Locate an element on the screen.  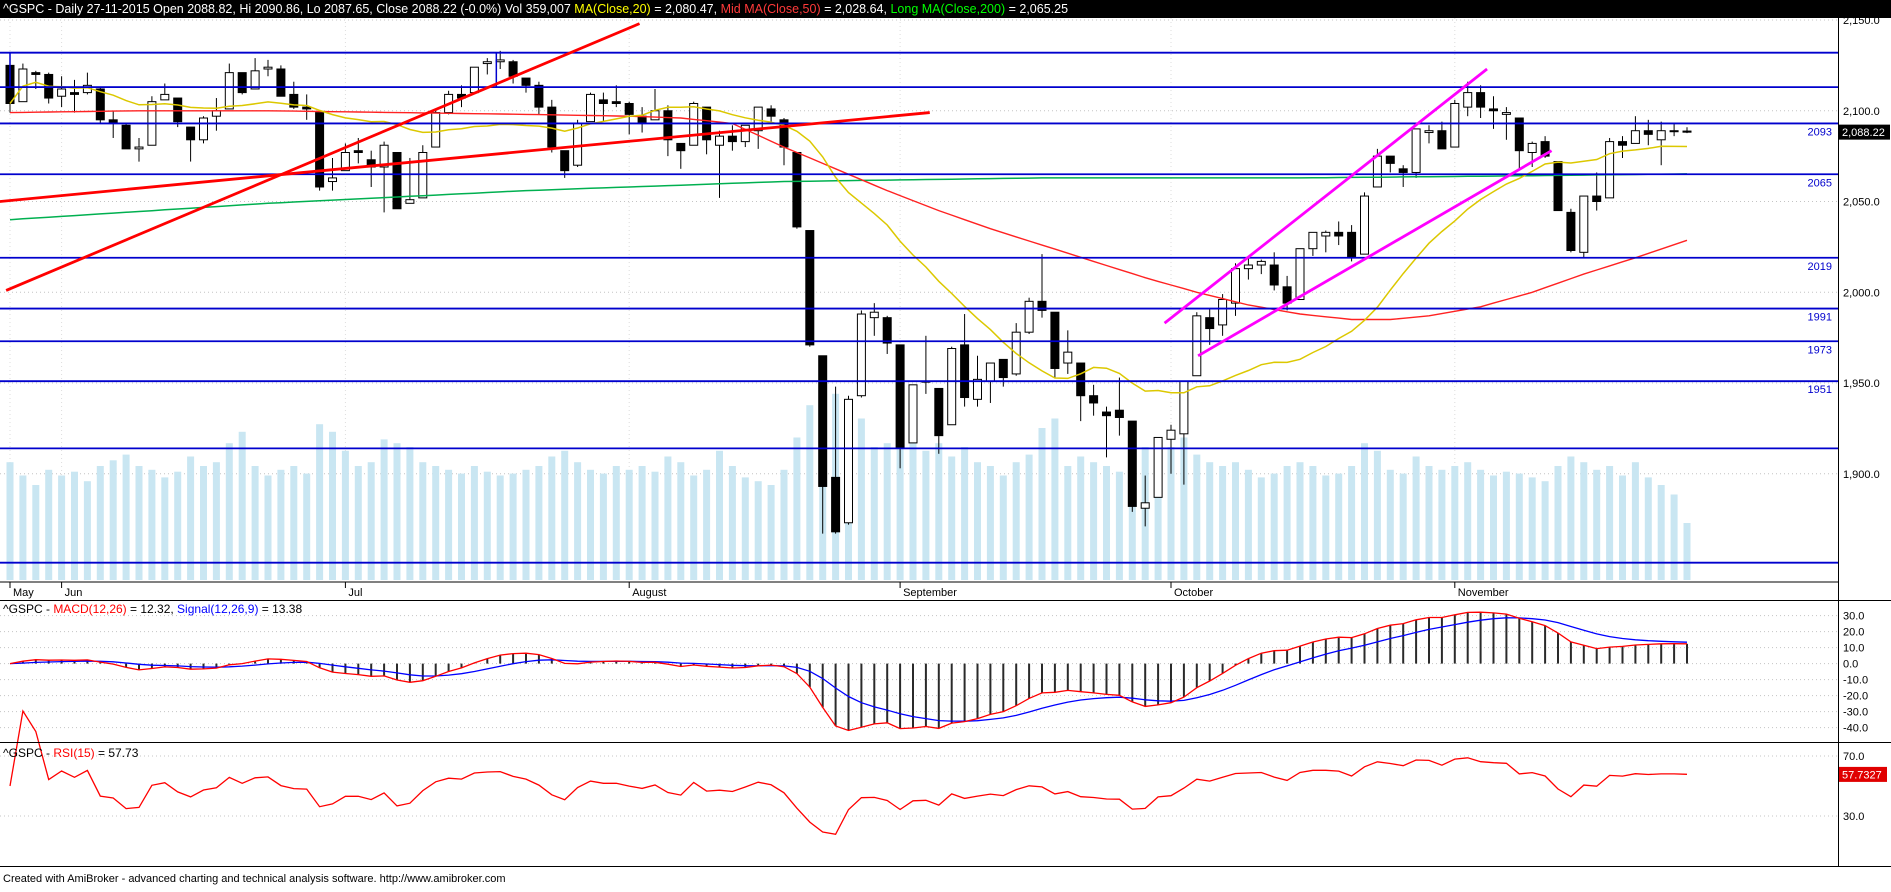
axis-tick-label: 2,100.0 is located at coordinates (1861, 112).